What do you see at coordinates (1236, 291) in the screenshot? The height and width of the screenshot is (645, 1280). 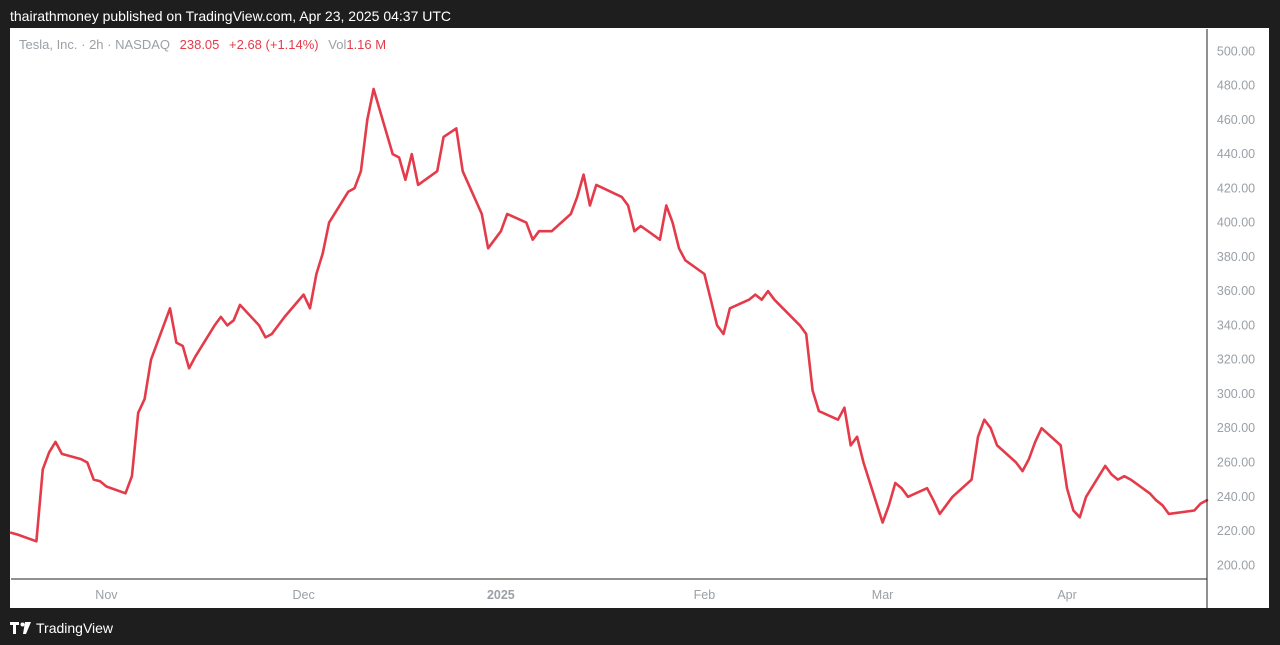 I see `y-tick-label: 360.00` at bounding box center [1236, 291].